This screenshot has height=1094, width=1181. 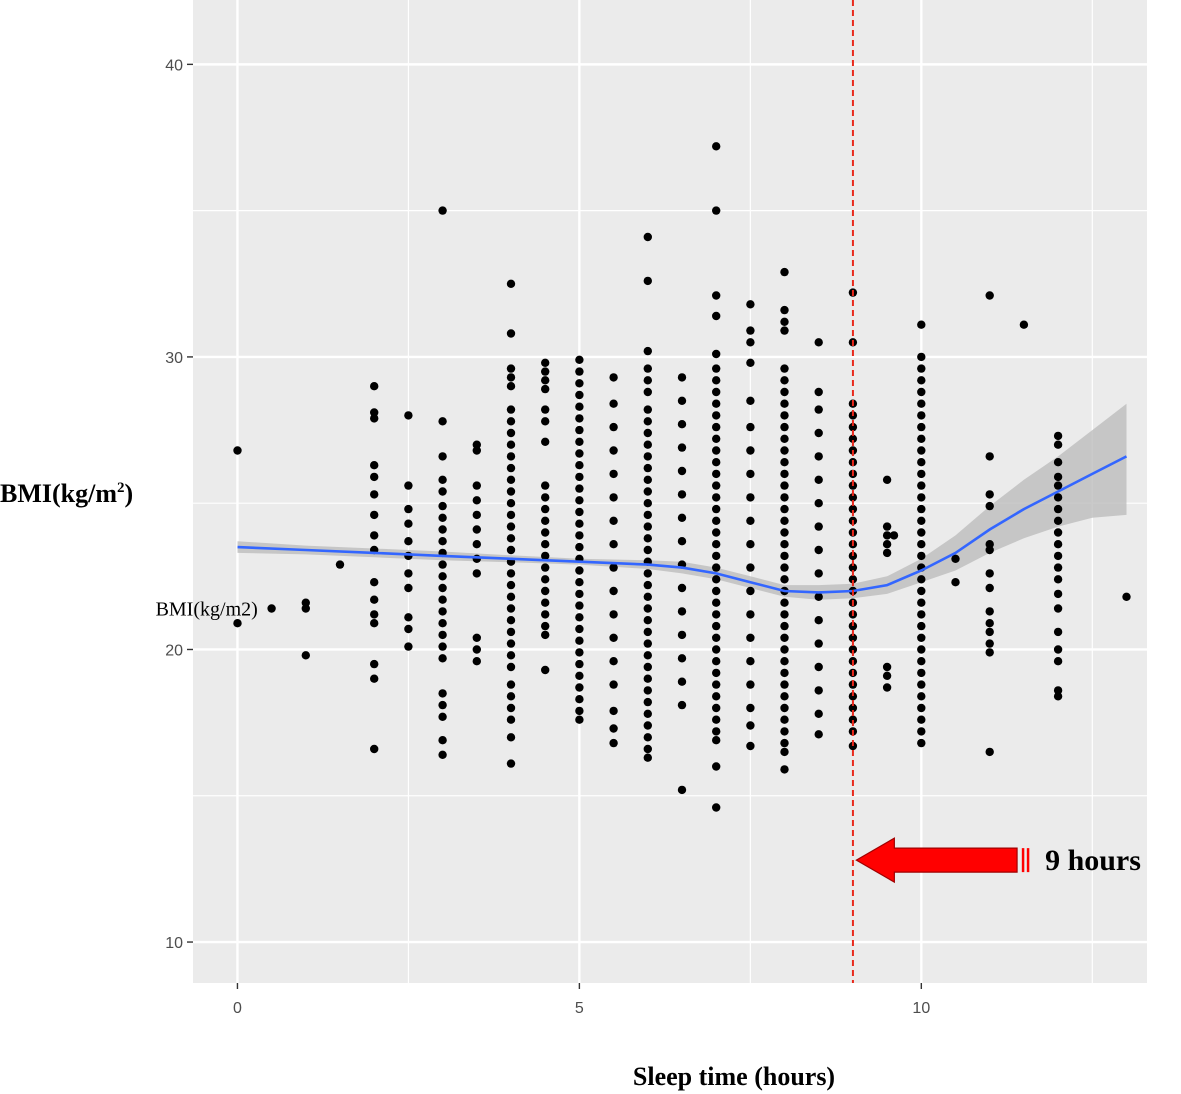 I want to click on y-tick-label: 30, so click(x=174, y=358).